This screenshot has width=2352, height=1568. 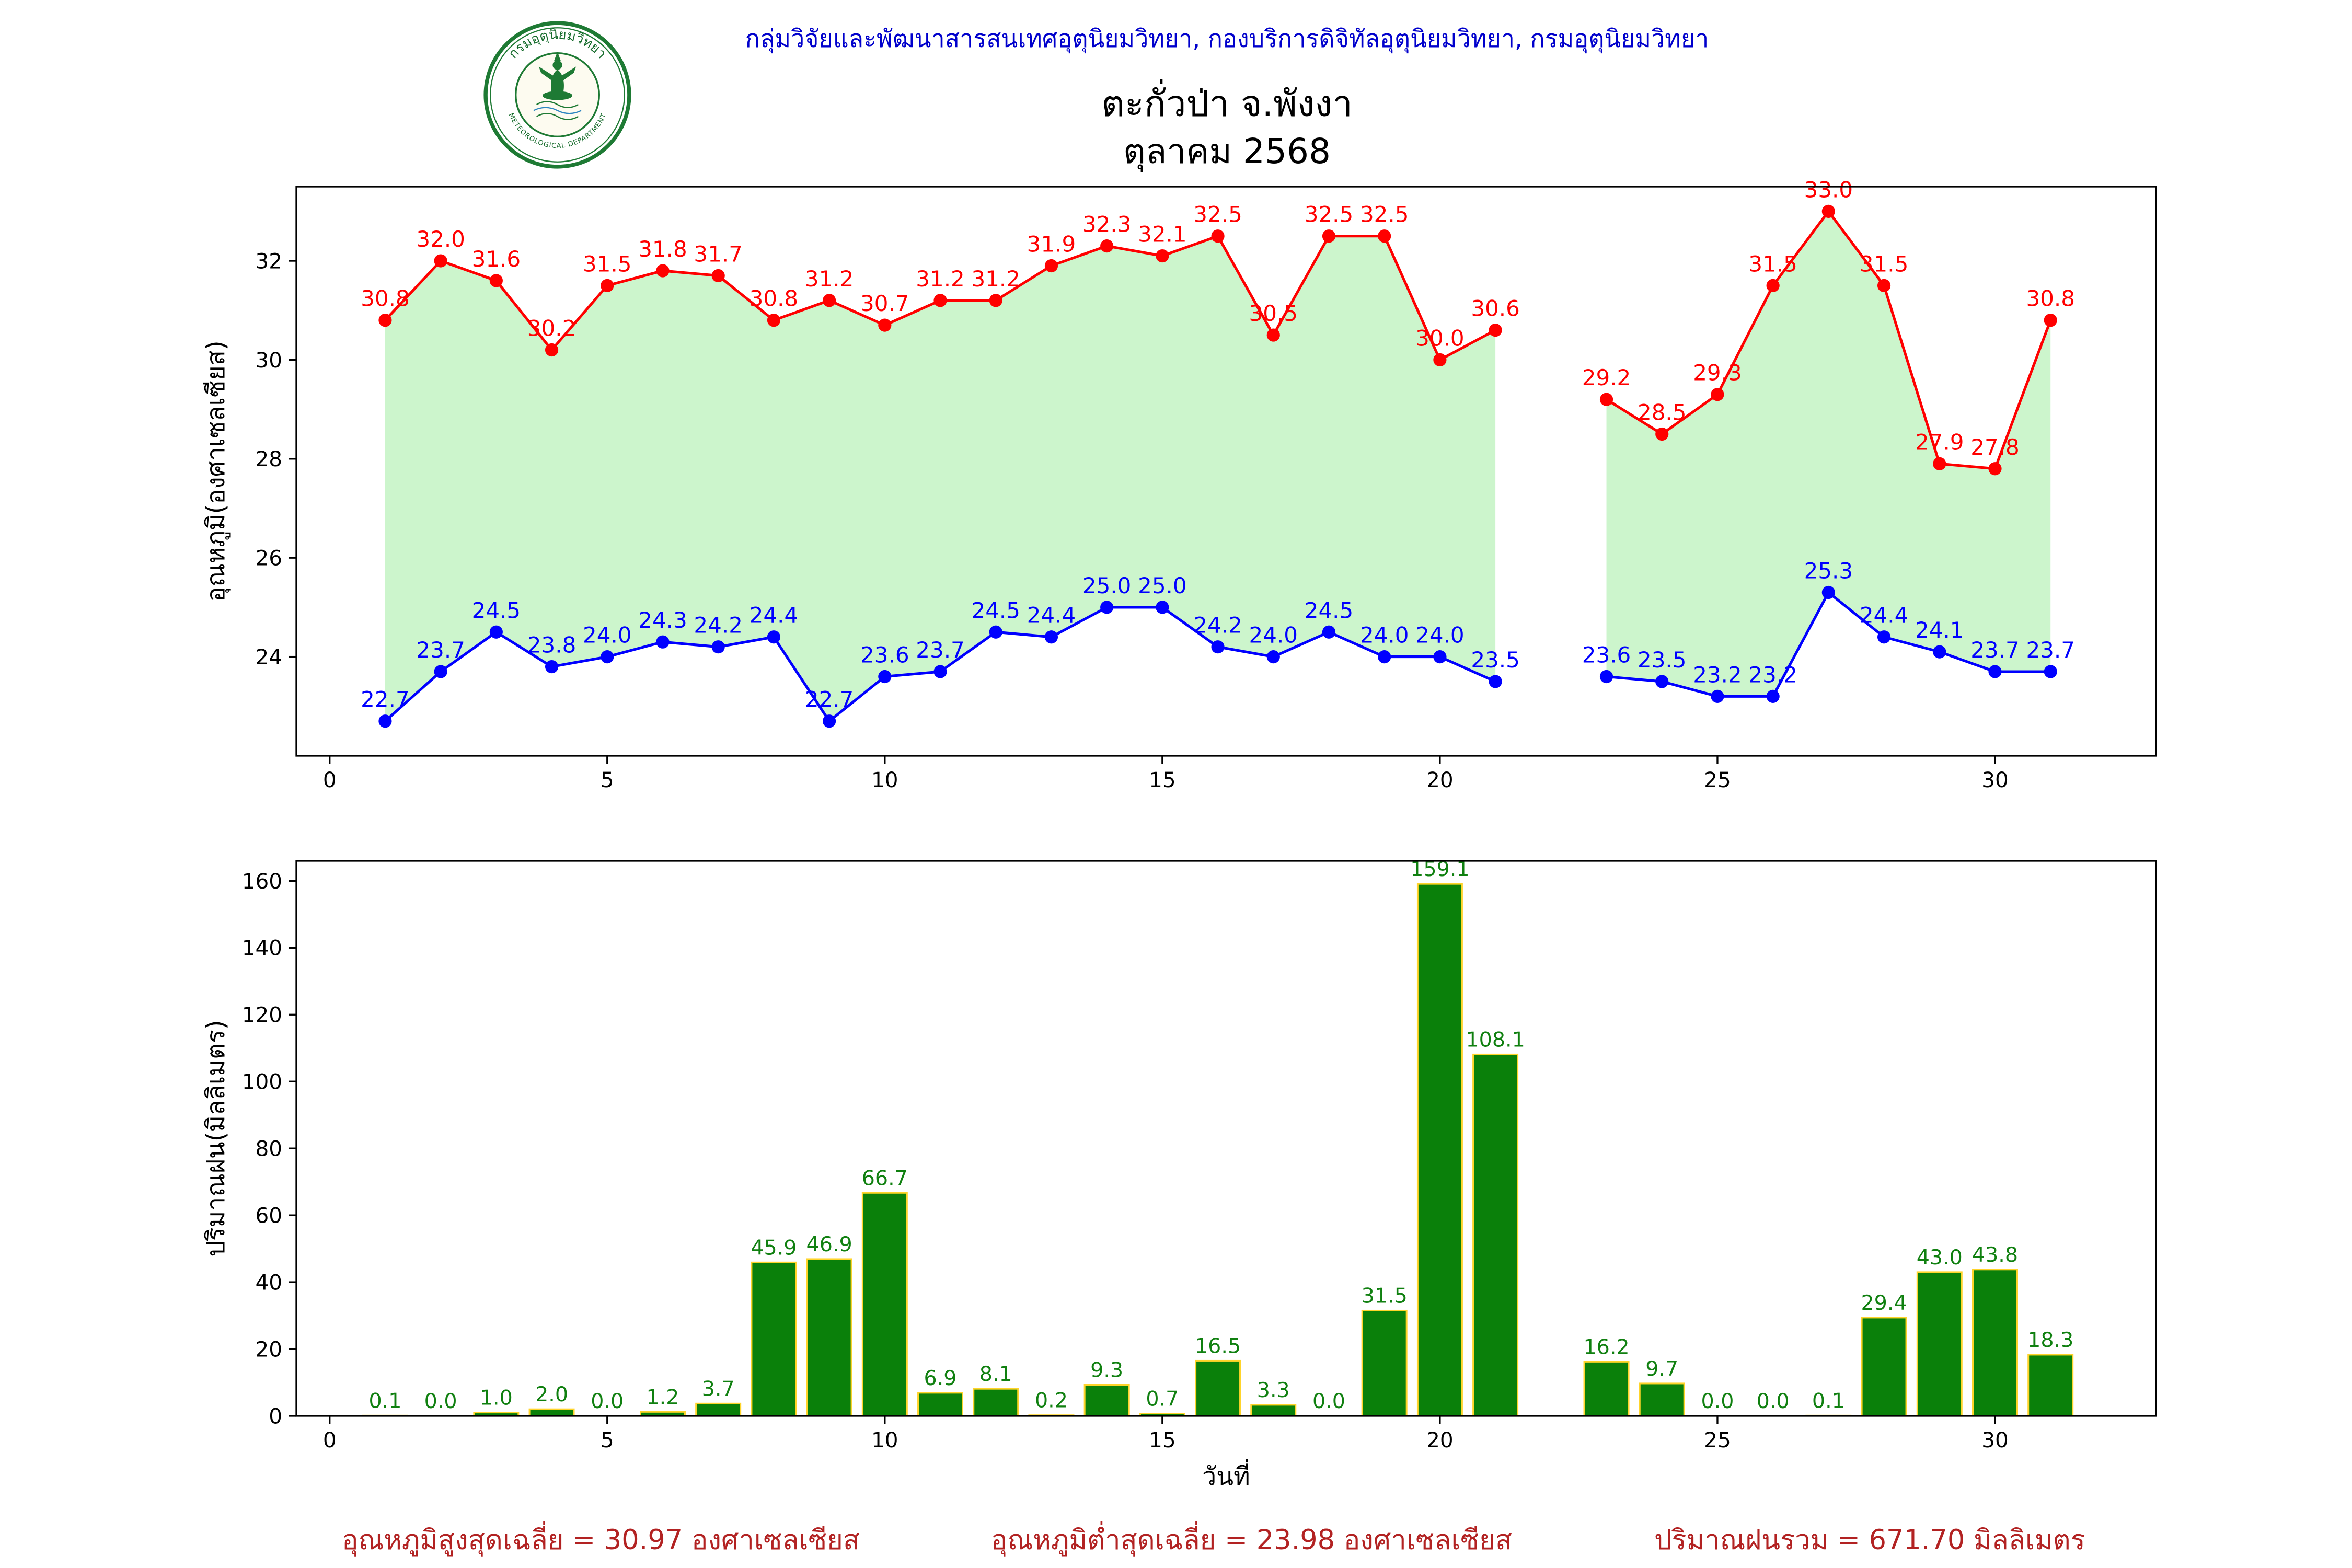 What do you see at coordinates (1717, 779) in the screenshot?
I see `x-tick-label: 25` at bounding box center [1717, 779].